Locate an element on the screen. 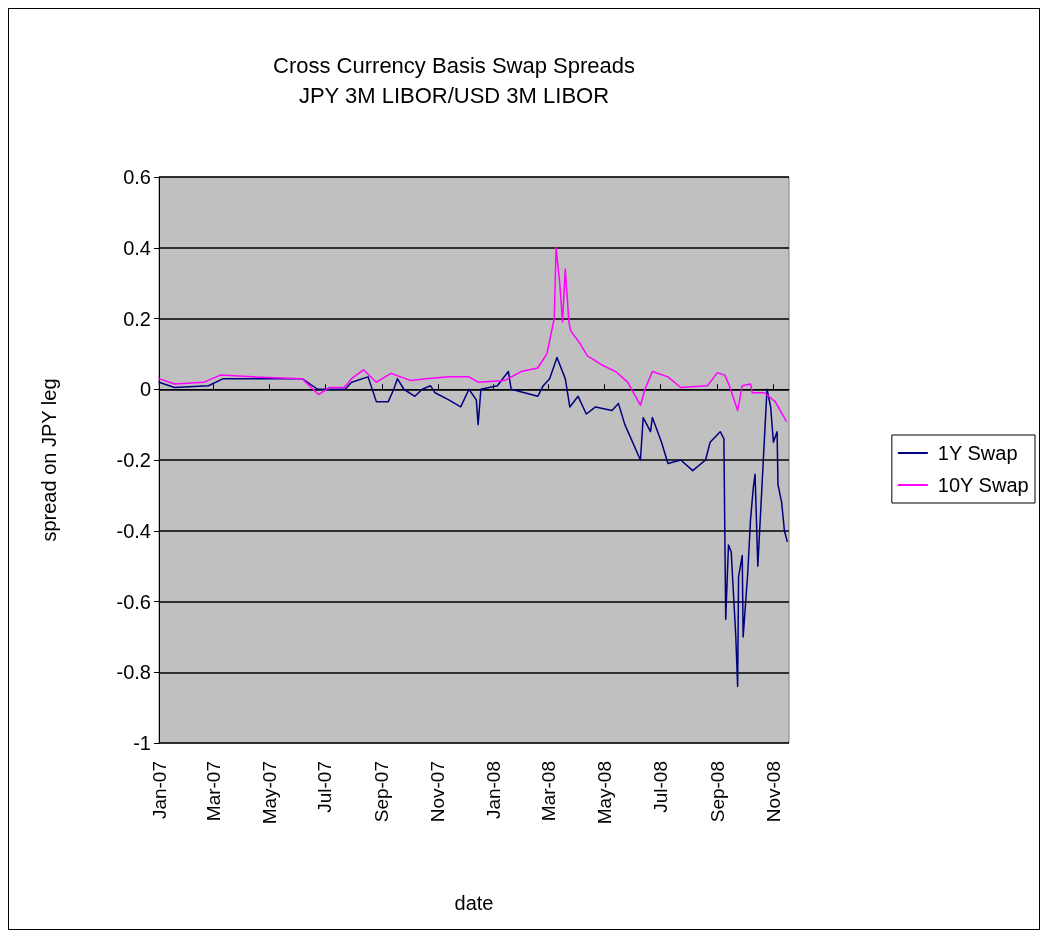  x-tick-label: Sep-07 is located at coordinates (382, 792).